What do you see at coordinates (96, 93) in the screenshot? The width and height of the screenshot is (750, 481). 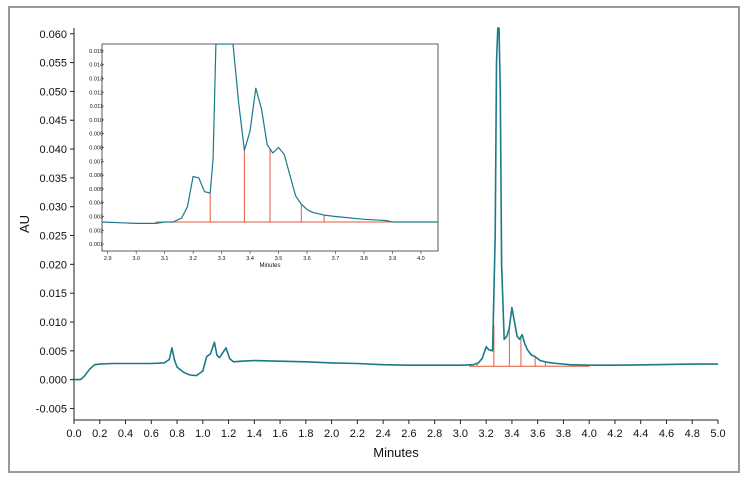 I see `inset-y-tick-label: 0.012` at bounding box center [96, 93].